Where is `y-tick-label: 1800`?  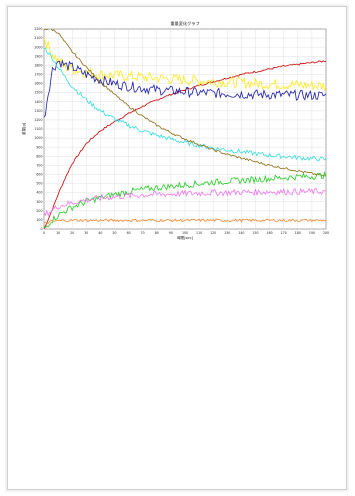 y-tick-label: 1800 is located at coordinates (38, 65).